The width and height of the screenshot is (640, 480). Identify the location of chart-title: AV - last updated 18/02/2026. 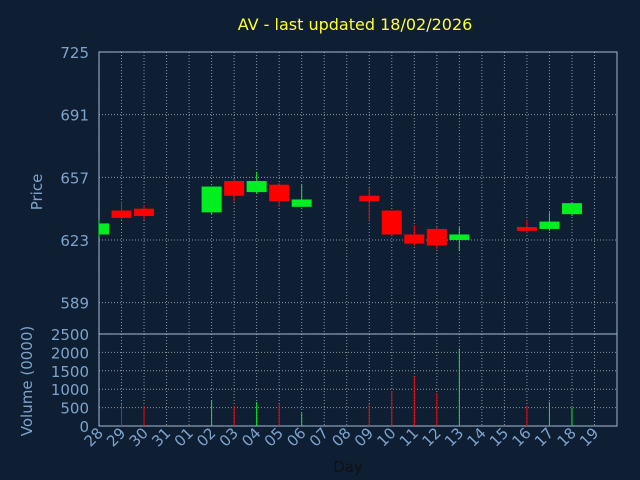
(355, 24).